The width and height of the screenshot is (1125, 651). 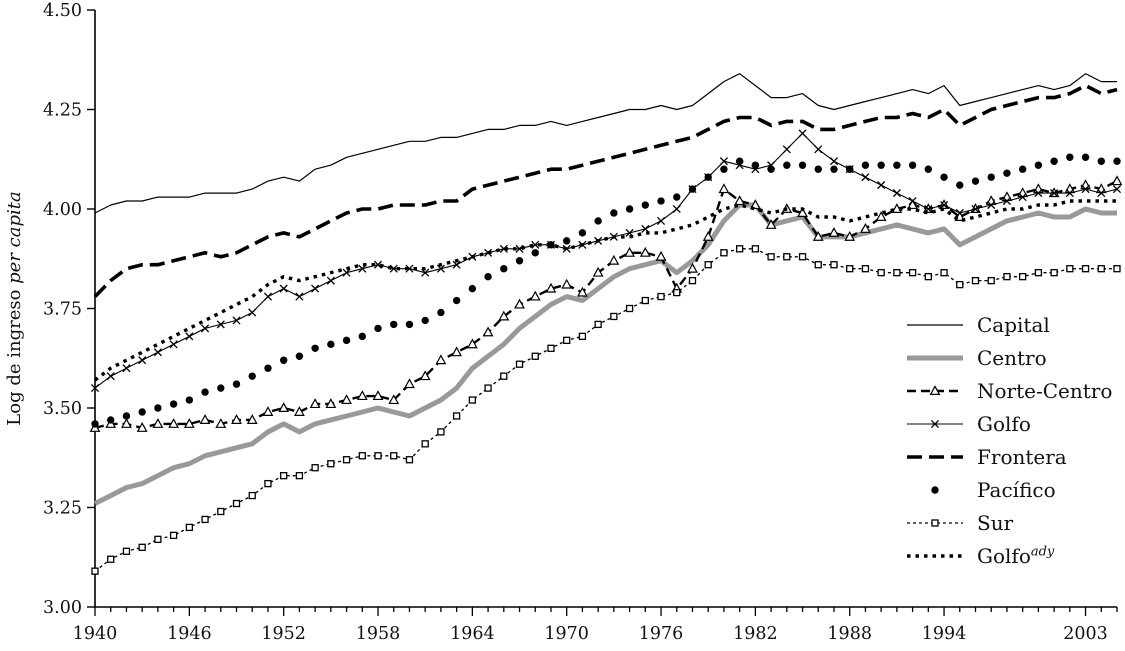 I want to click on x-tick-label: 1982, so click(x=755, y=634).